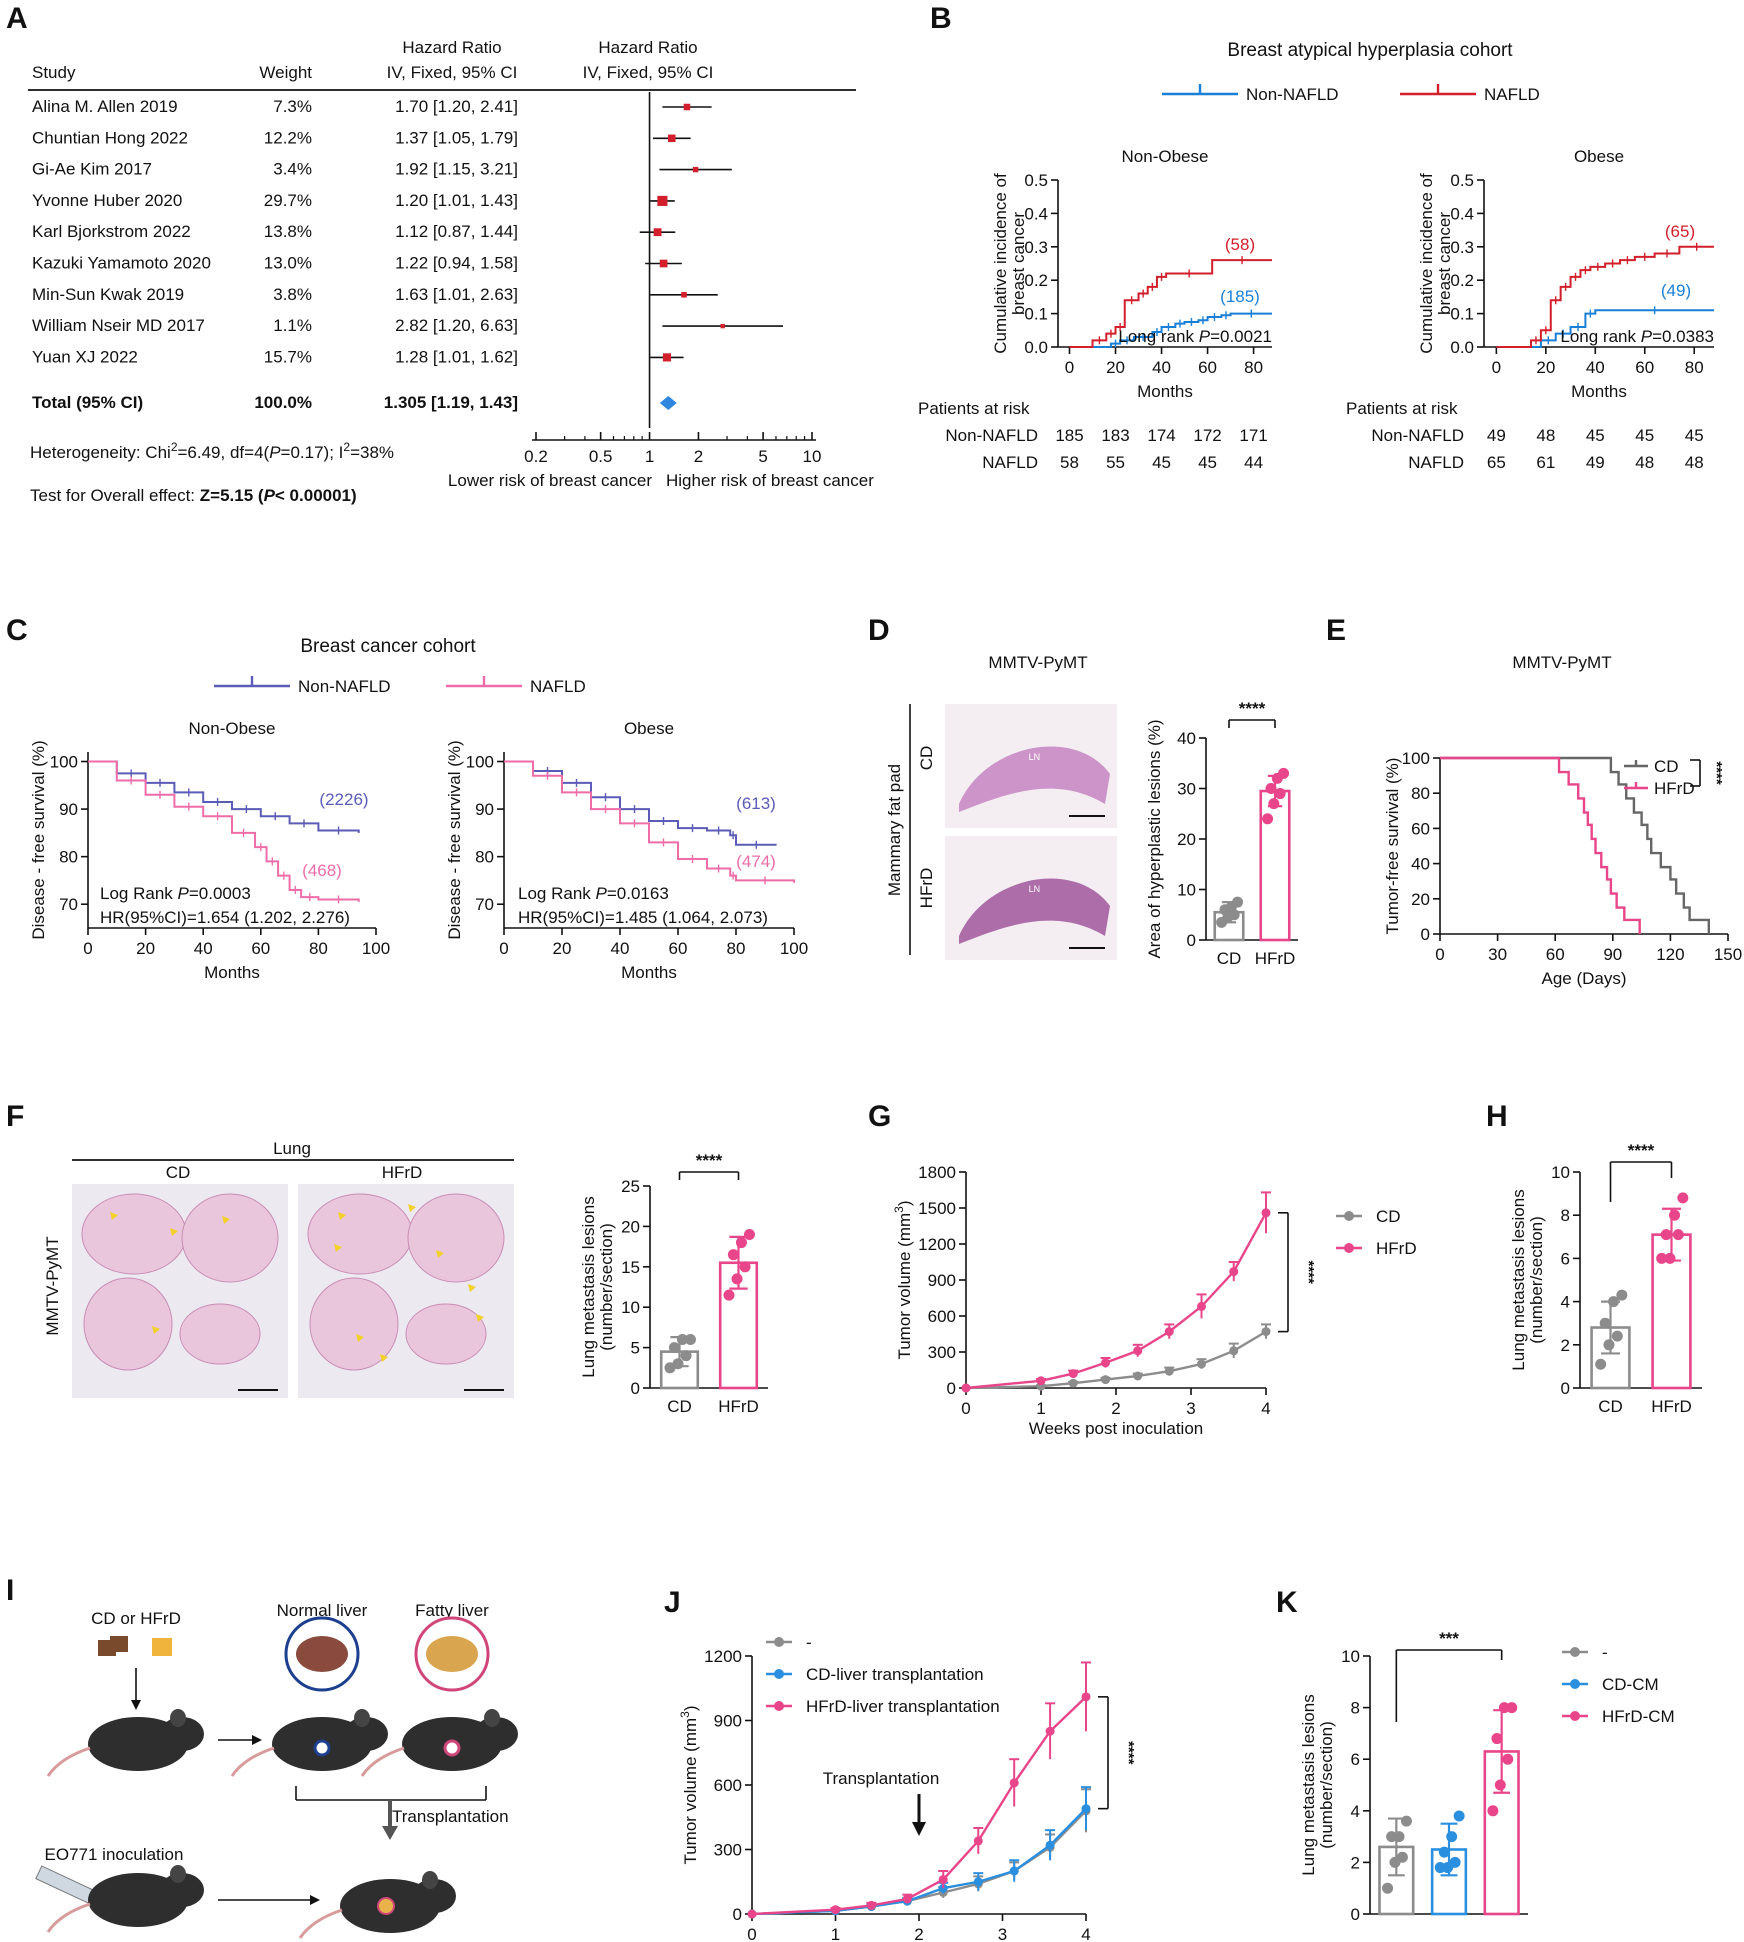 The height and width of the screenshot is (1942, 1744). What do you see at coordinates (1000, 263) in the screenshot?
I see `y-axis-label: Cumulative incidence of` at bounding box center [1000, 263].